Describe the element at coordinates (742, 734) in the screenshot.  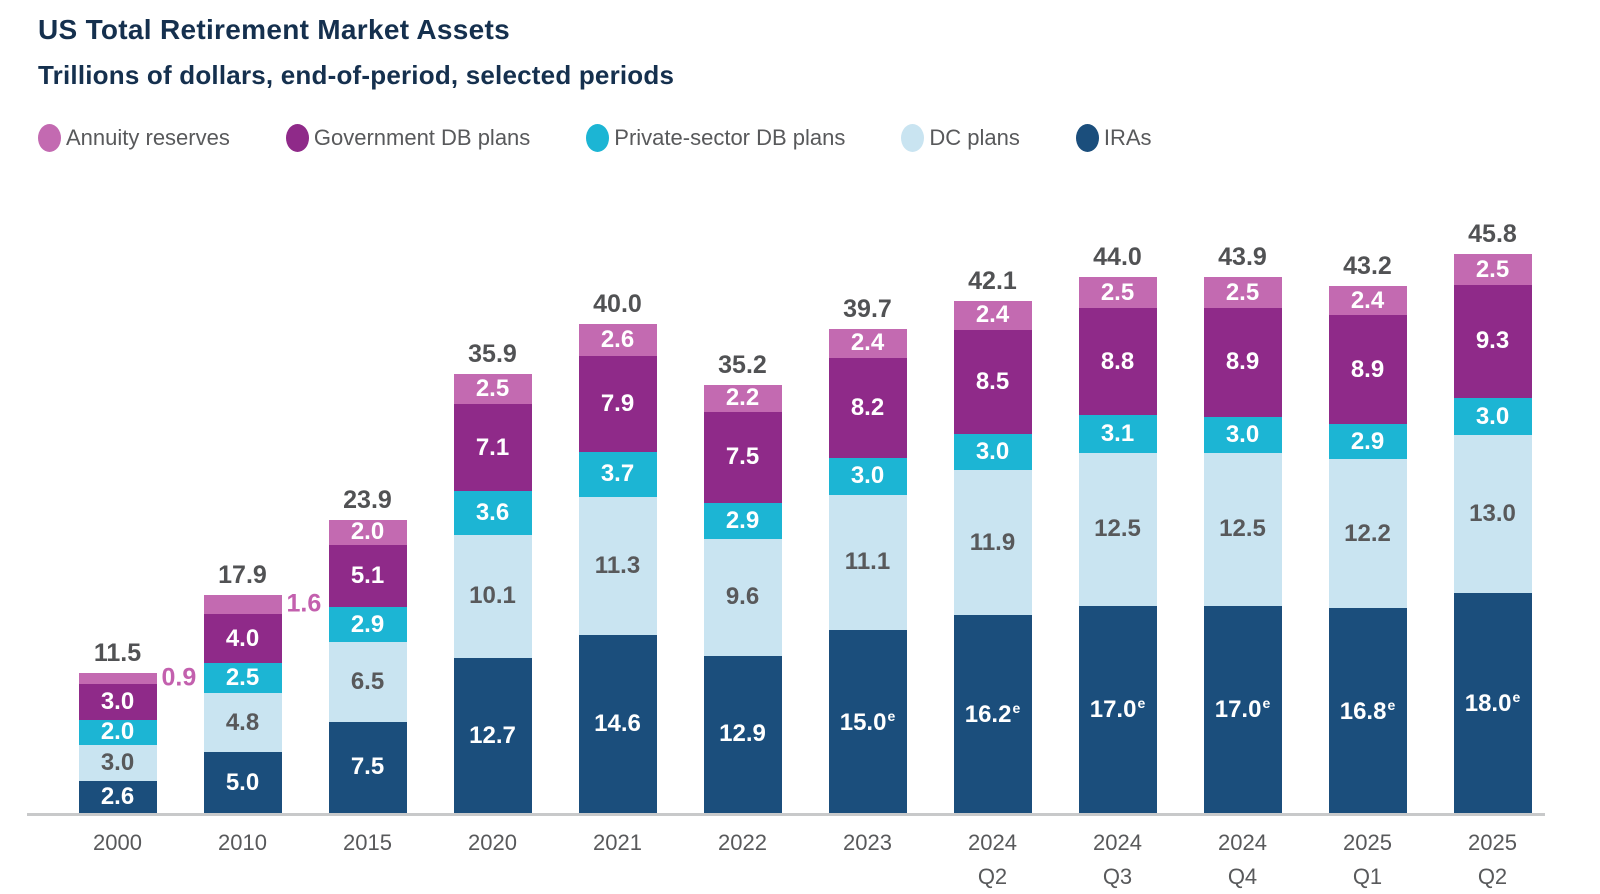
I see `segment-label: 12.9` at that location.